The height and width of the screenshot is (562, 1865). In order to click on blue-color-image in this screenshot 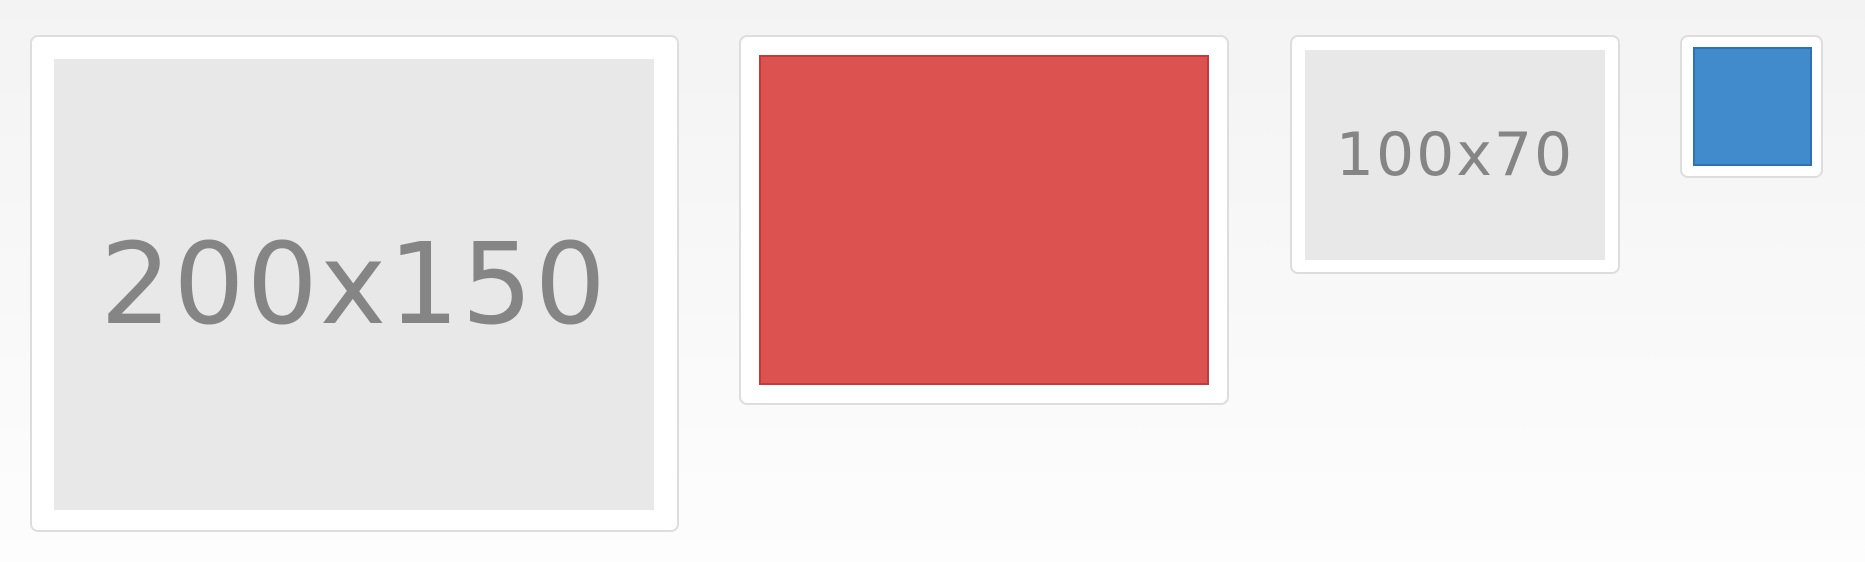, I will do `click(1752, 106)`.